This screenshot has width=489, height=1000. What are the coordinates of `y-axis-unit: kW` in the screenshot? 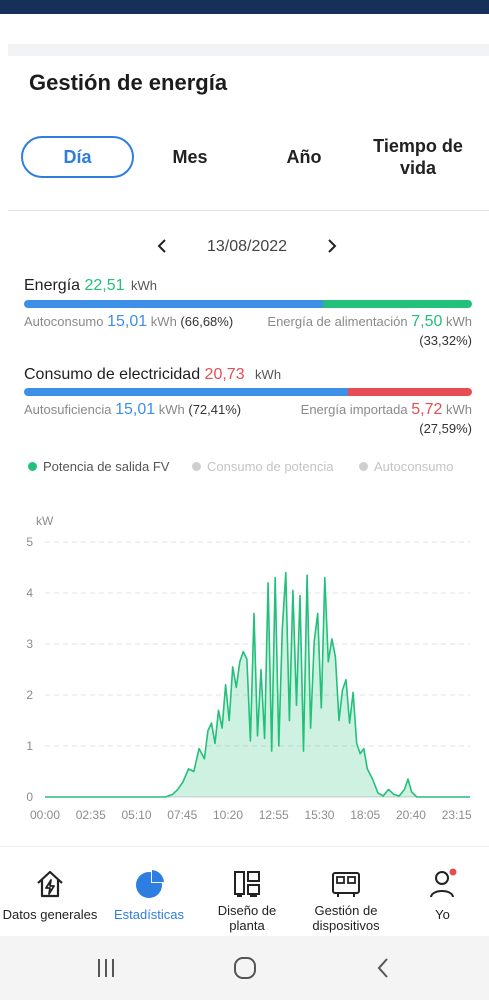 It's located at (45, 521).